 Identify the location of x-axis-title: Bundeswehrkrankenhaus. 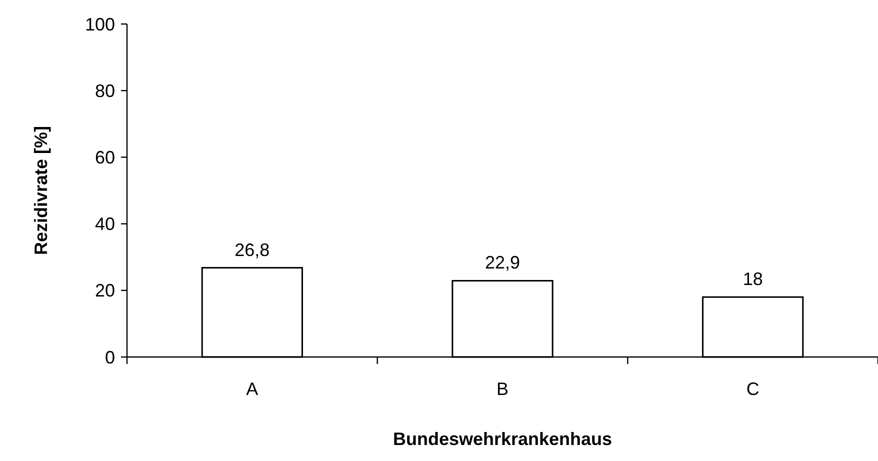
(502, 439).